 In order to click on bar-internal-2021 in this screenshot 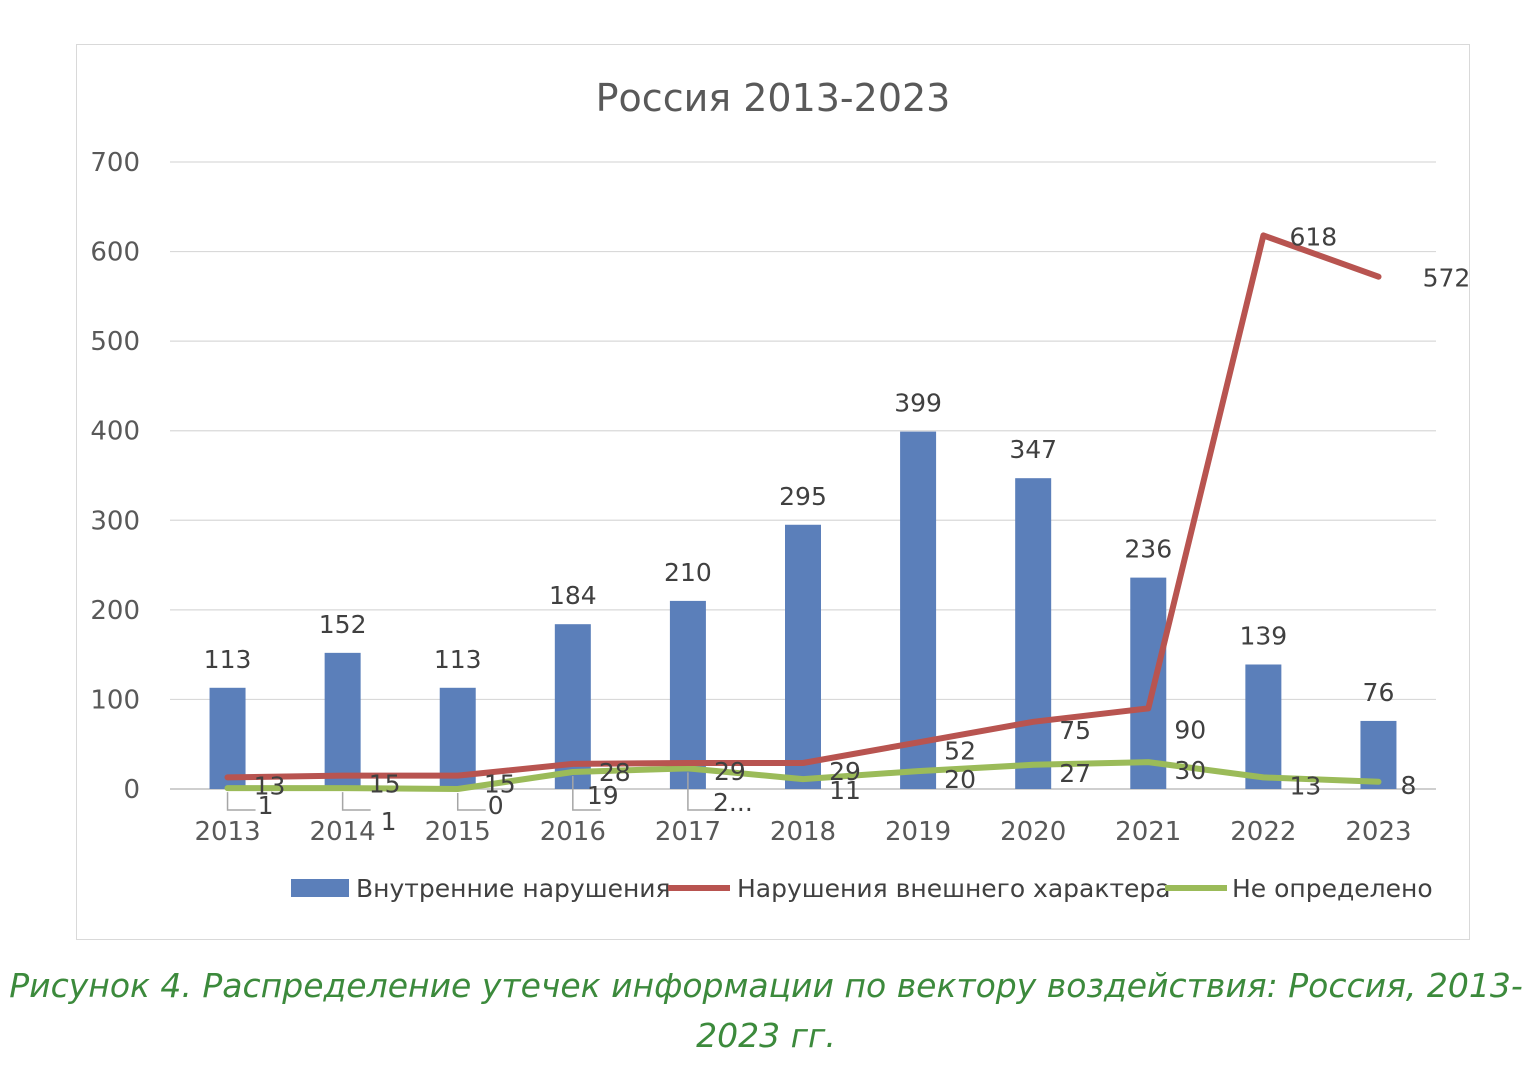, I will do `click(1148, 683)`.